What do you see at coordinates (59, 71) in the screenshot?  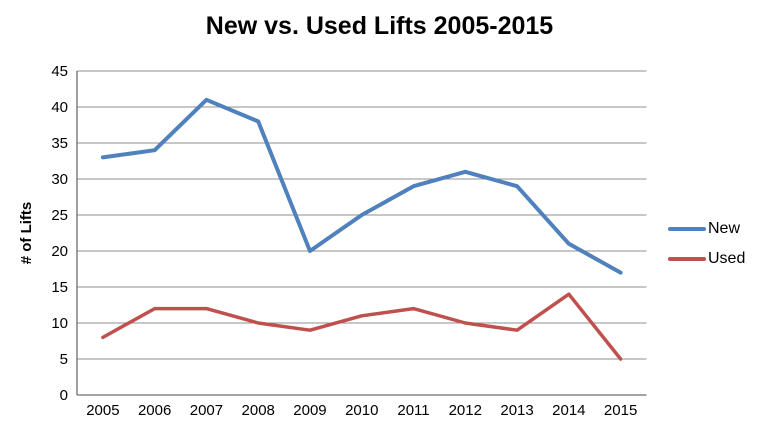 I see `y-tick-label: 45` at bounding box center [59, 71].